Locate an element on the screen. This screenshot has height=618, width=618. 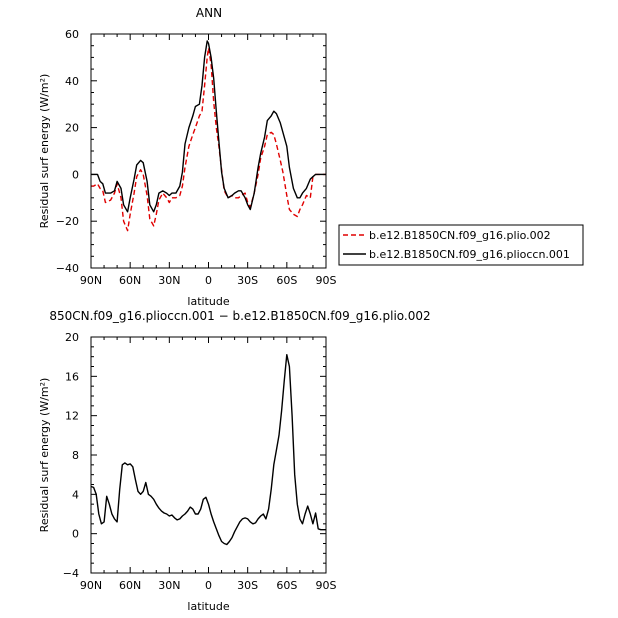
top-x-tick-label: 90N is located at coordinates (91, 280).